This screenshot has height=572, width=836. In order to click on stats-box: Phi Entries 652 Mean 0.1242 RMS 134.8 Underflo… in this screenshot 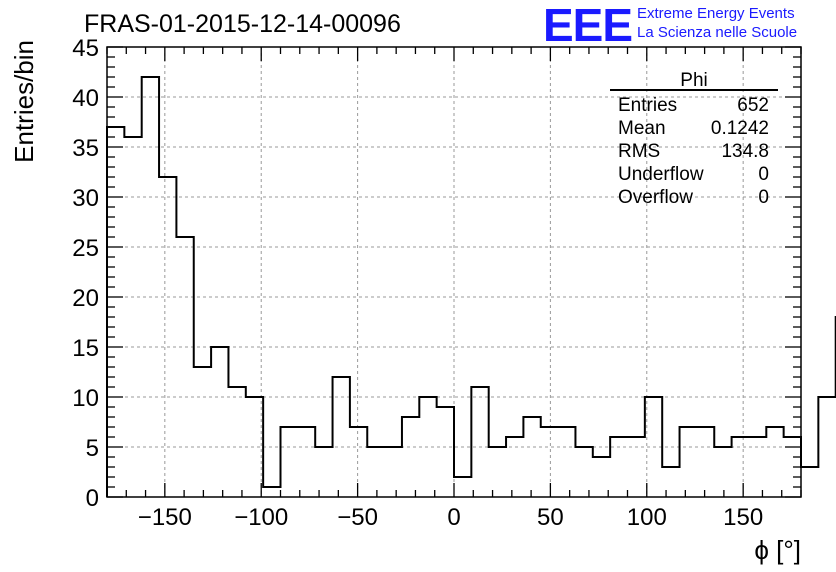, I will do `click(694, 139)`.